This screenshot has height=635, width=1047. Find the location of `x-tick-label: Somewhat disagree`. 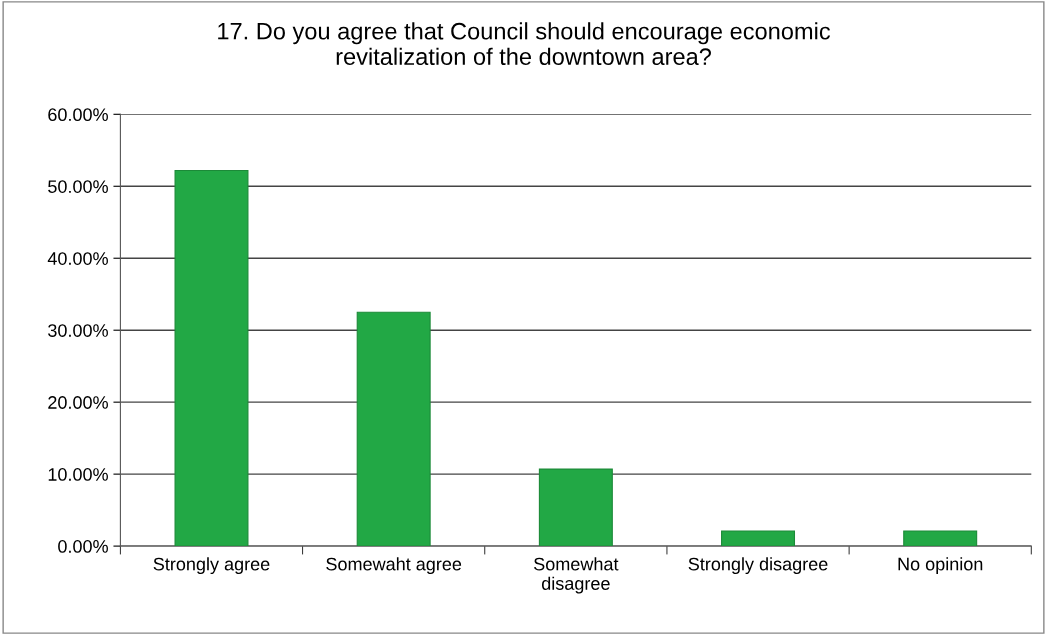

x-tick-label: Somewhat disagree is located at coordinates (576, 575).